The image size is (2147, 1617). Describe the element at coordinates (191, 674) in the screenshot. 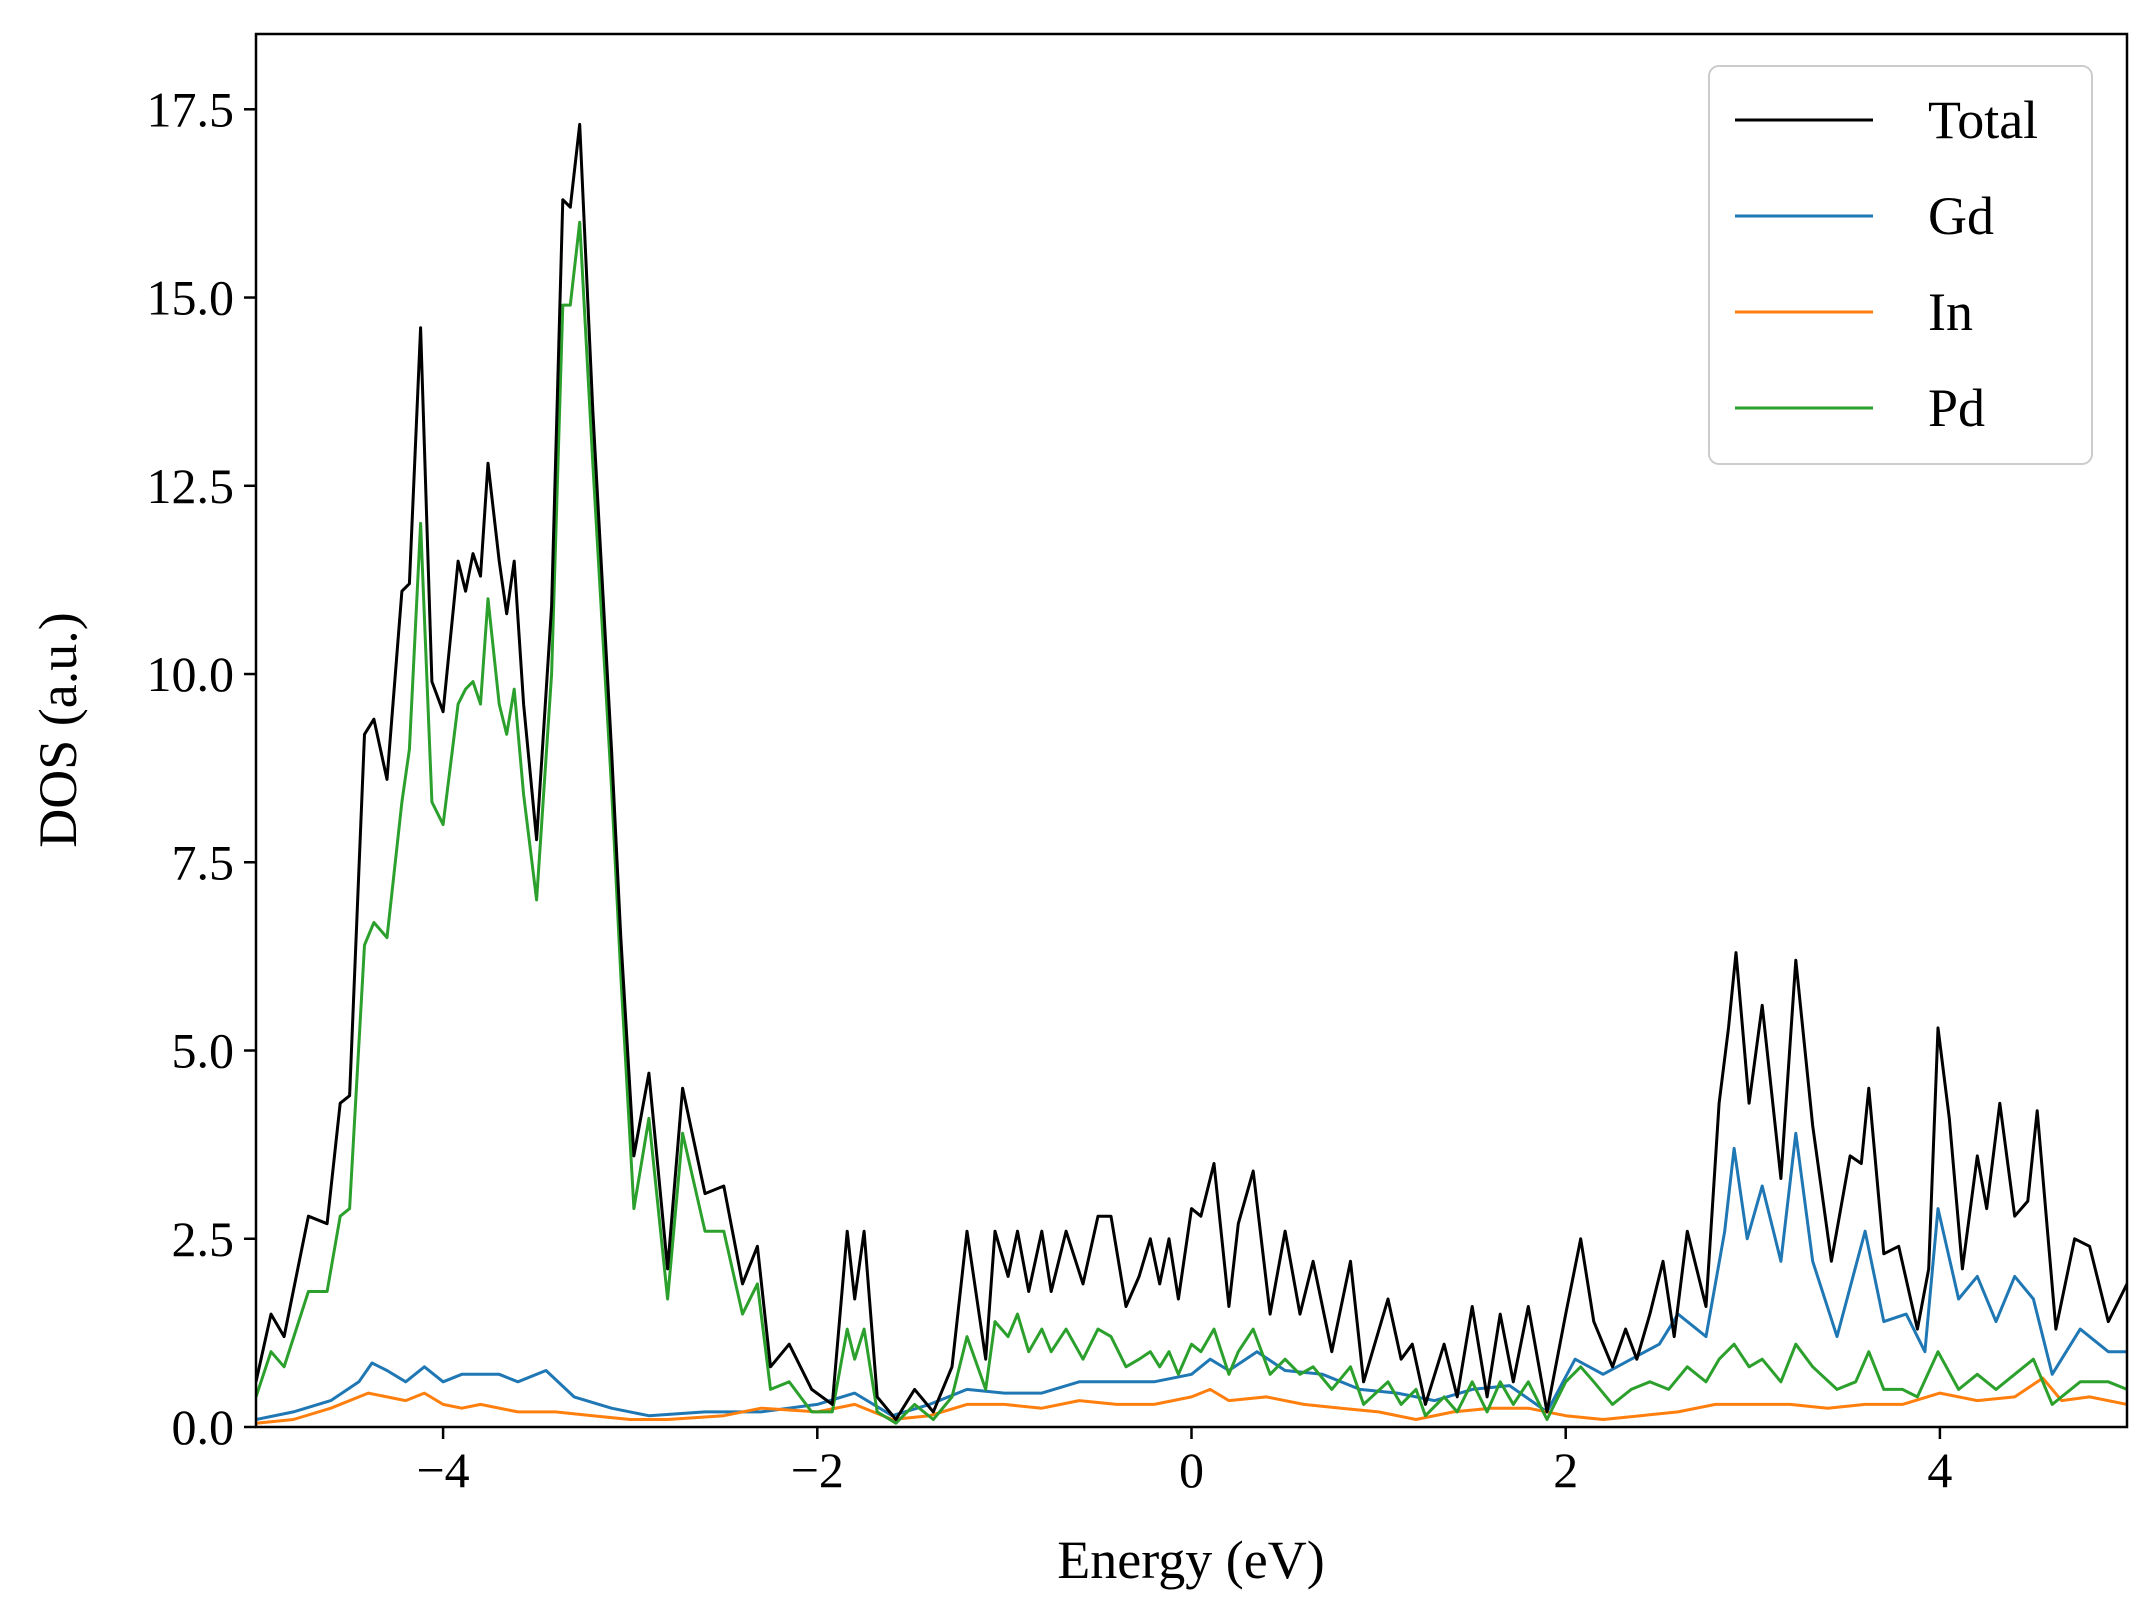

I see `y-tick-label: 10.0` at that location.